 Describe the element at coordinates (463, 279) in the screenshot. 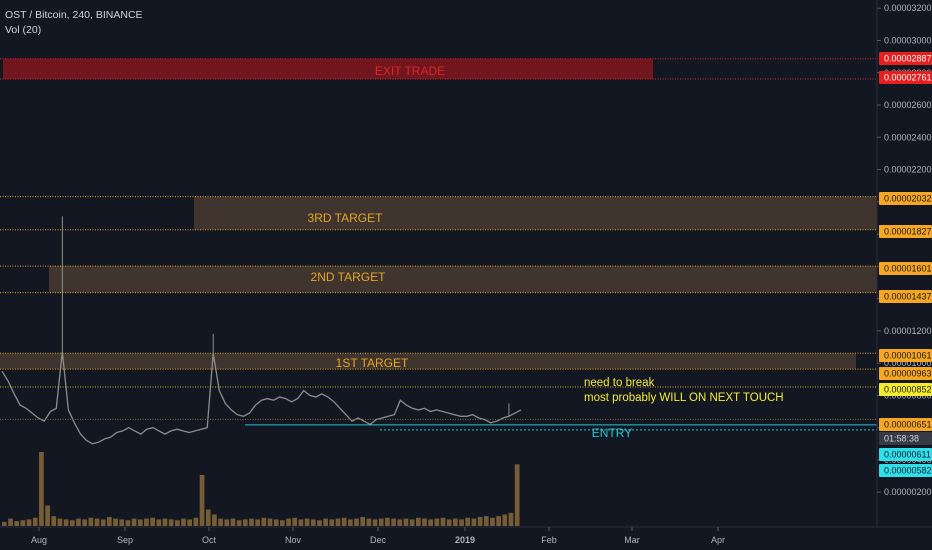

I see `second-target-zone` at that location.